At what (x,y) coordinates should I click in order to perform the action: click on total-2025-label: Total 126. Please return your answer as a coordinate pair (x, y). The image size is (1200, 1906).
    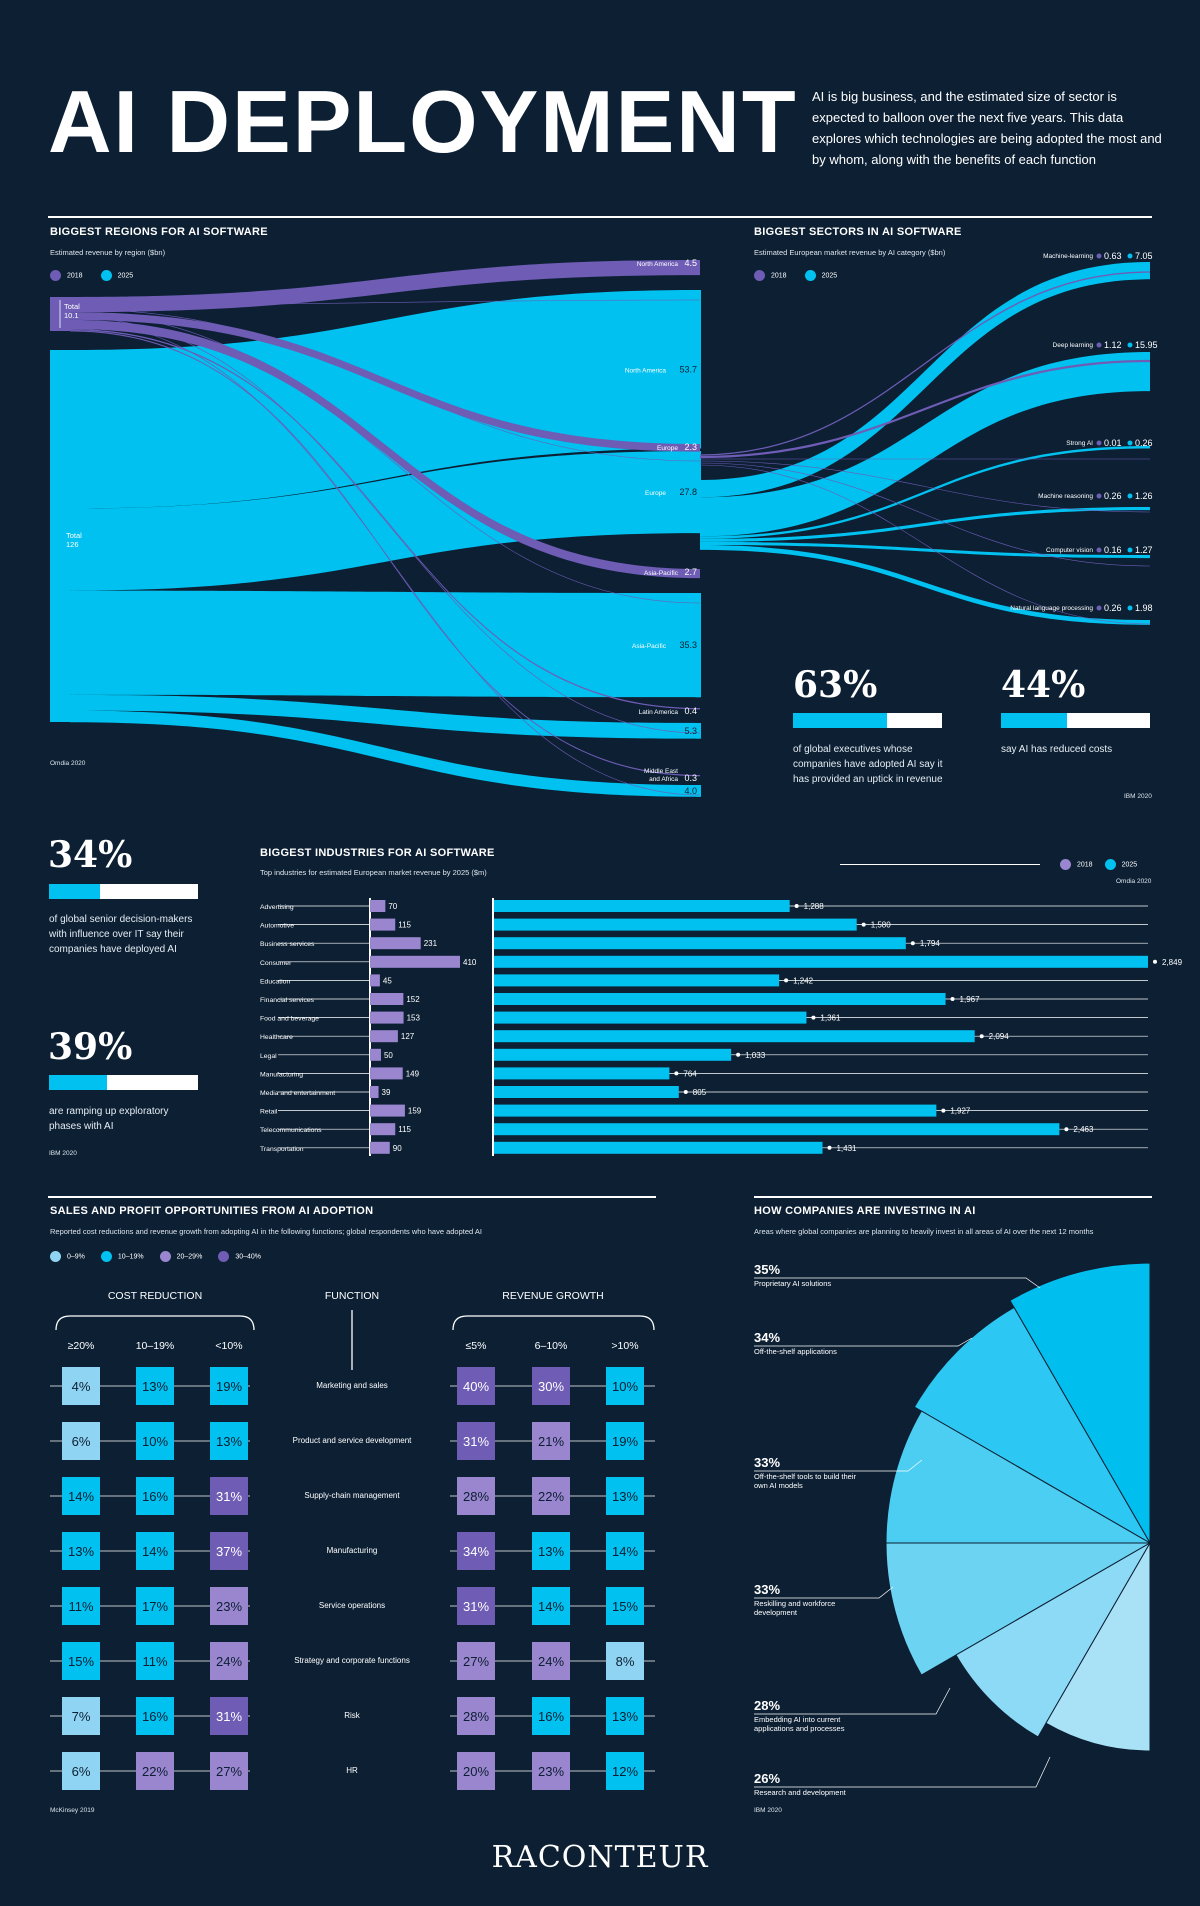
    Looking at the image, I should click on (74, 540).